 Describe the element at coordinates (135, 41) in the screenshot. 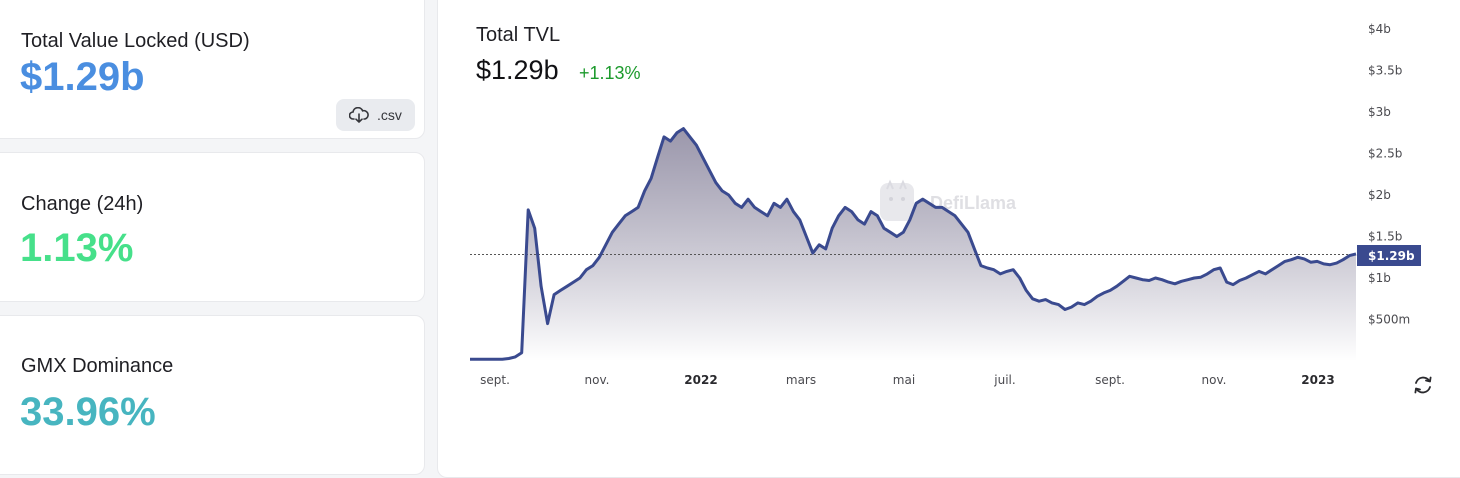

I see `tvl-label: Total Value Locked (USD)` at that location.